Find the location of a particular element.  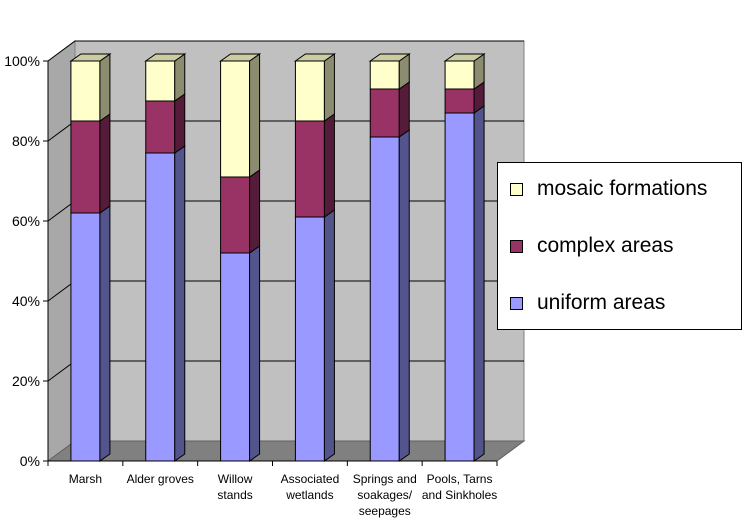

x-tick-label-springs-and-soakages-seepages: Springs and soakages/seepages is located at coordinates (385, 495).